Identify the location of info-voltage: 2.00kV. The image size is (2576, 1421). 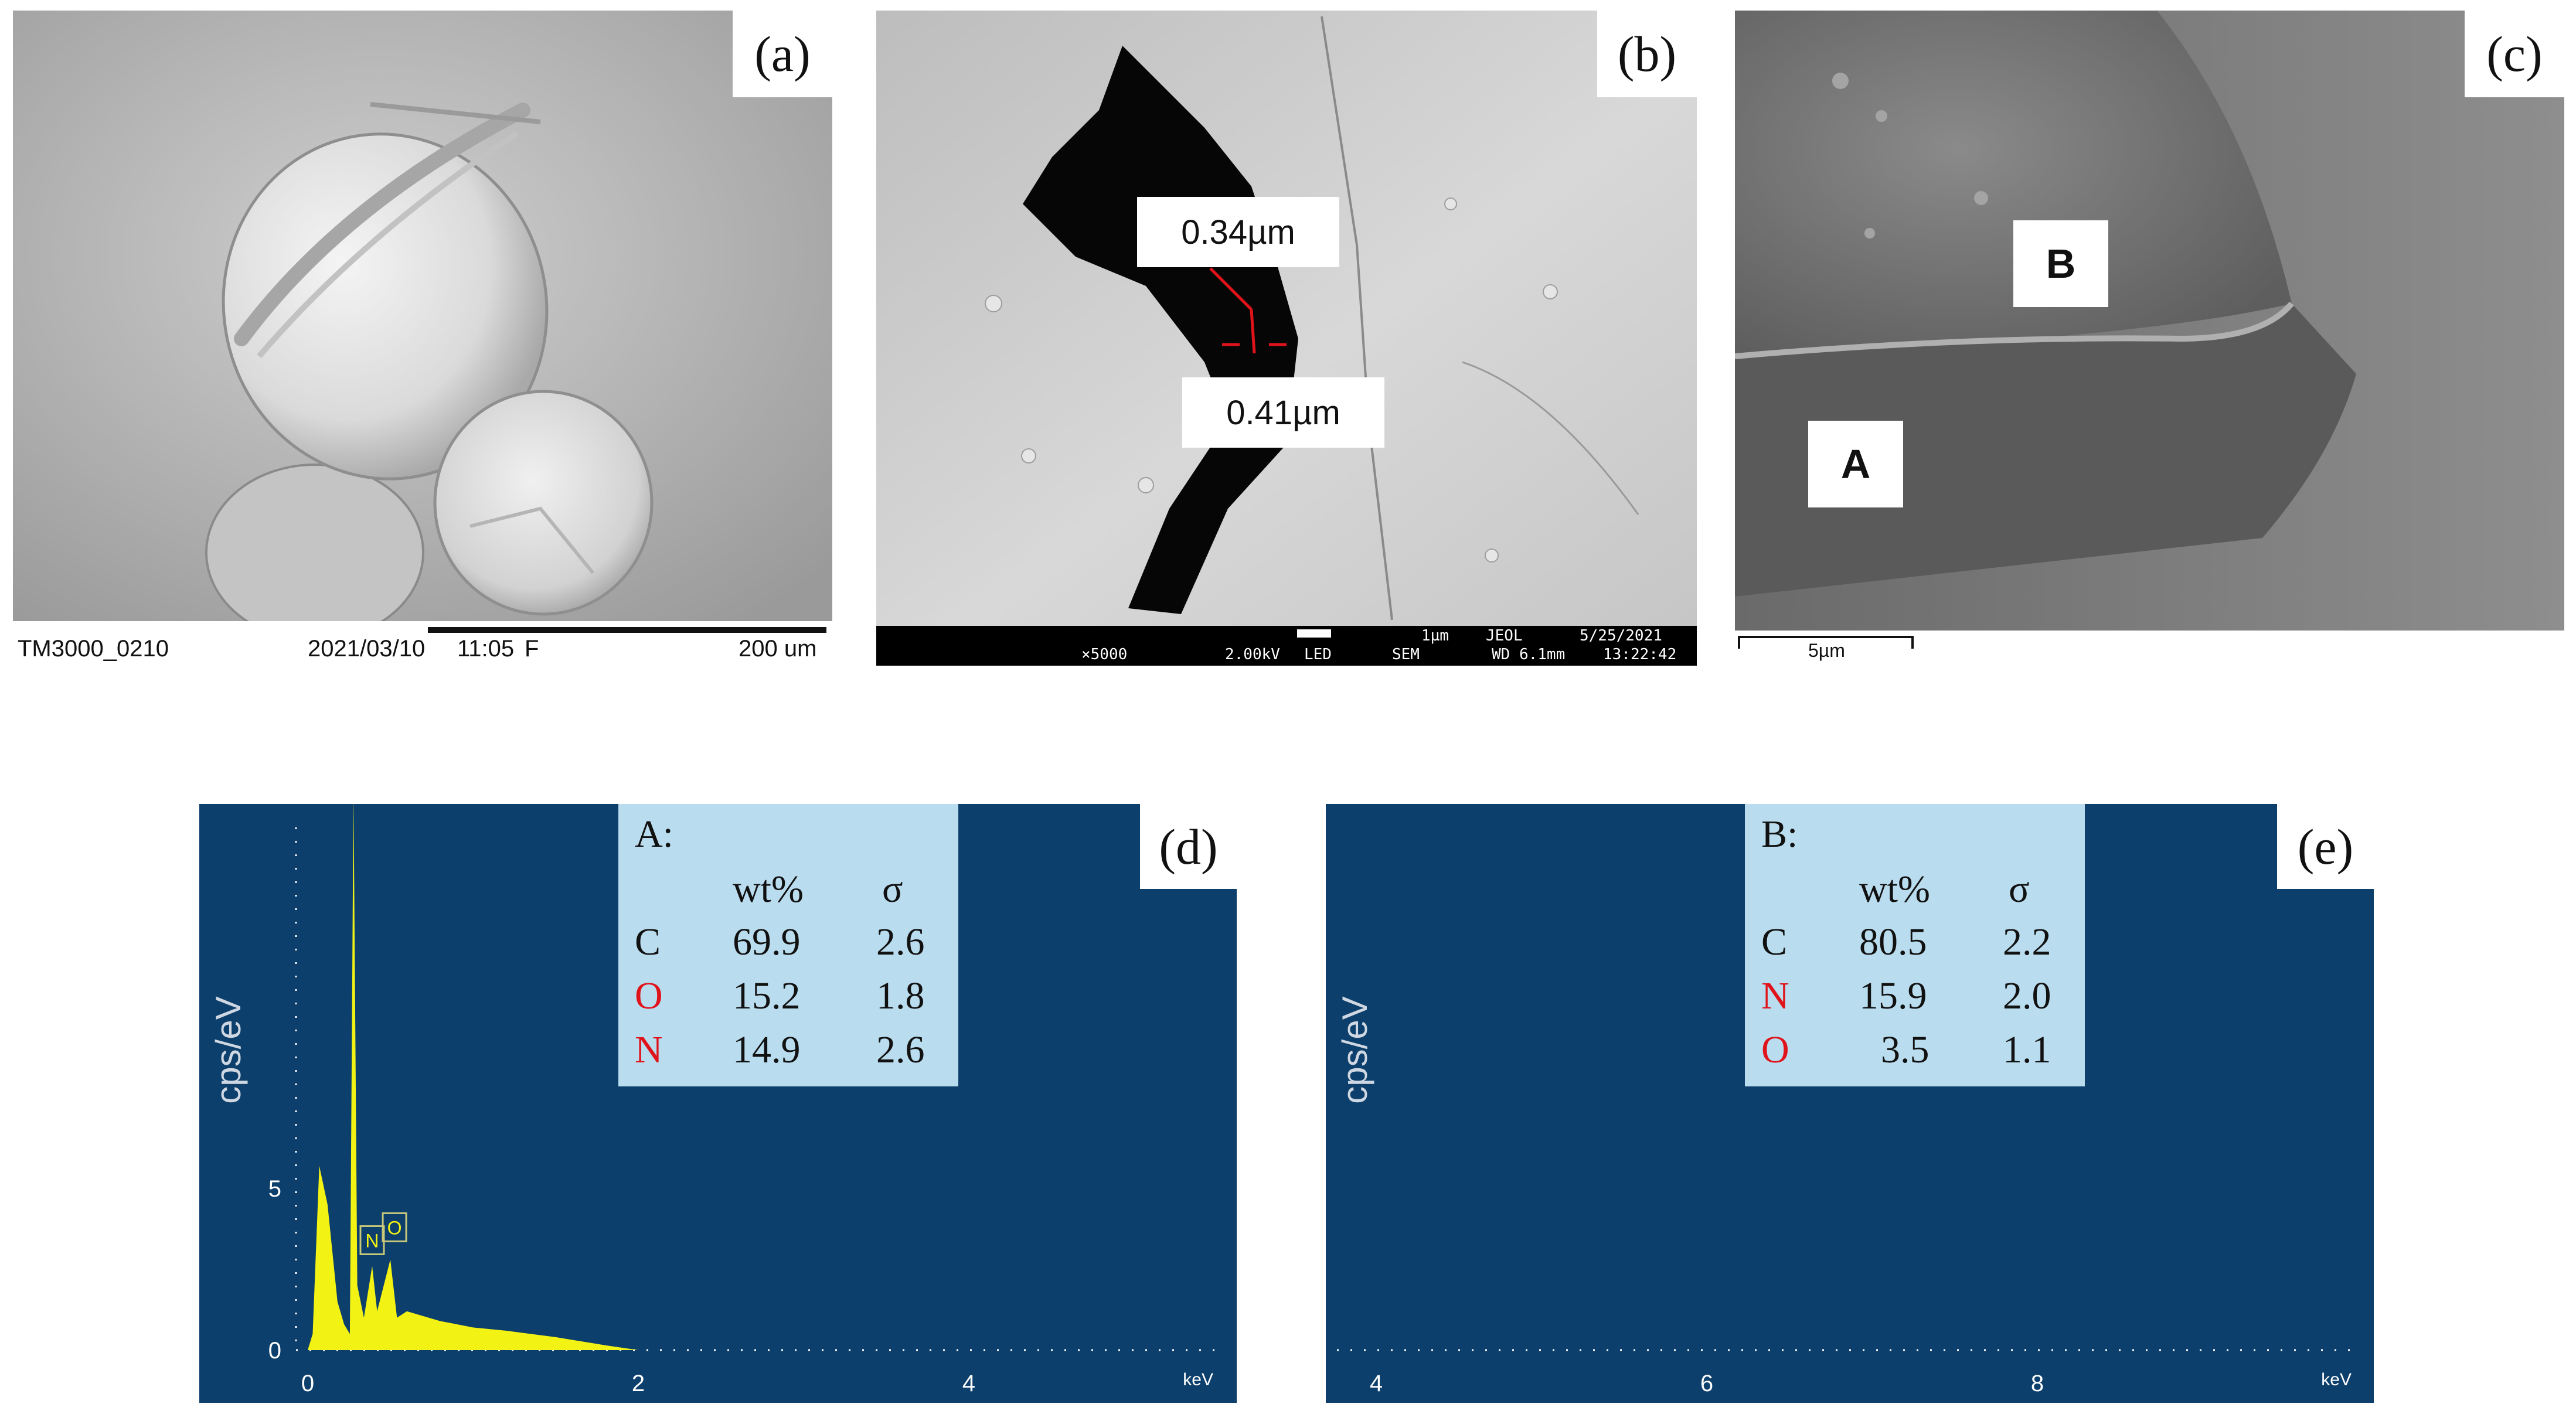
(1252, 654).